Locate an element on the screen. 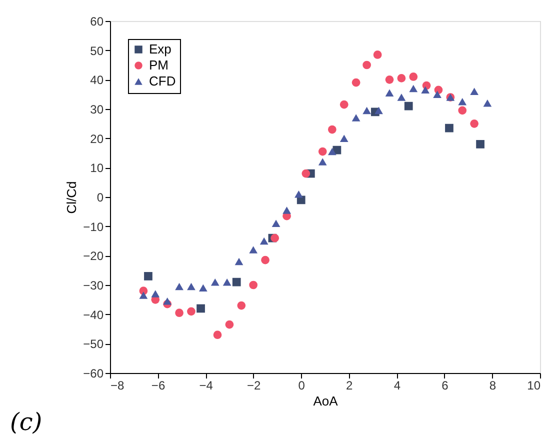 This screenshot has height=442, width=558. y-tick-label: −40 is located at coordinates (93, 315).